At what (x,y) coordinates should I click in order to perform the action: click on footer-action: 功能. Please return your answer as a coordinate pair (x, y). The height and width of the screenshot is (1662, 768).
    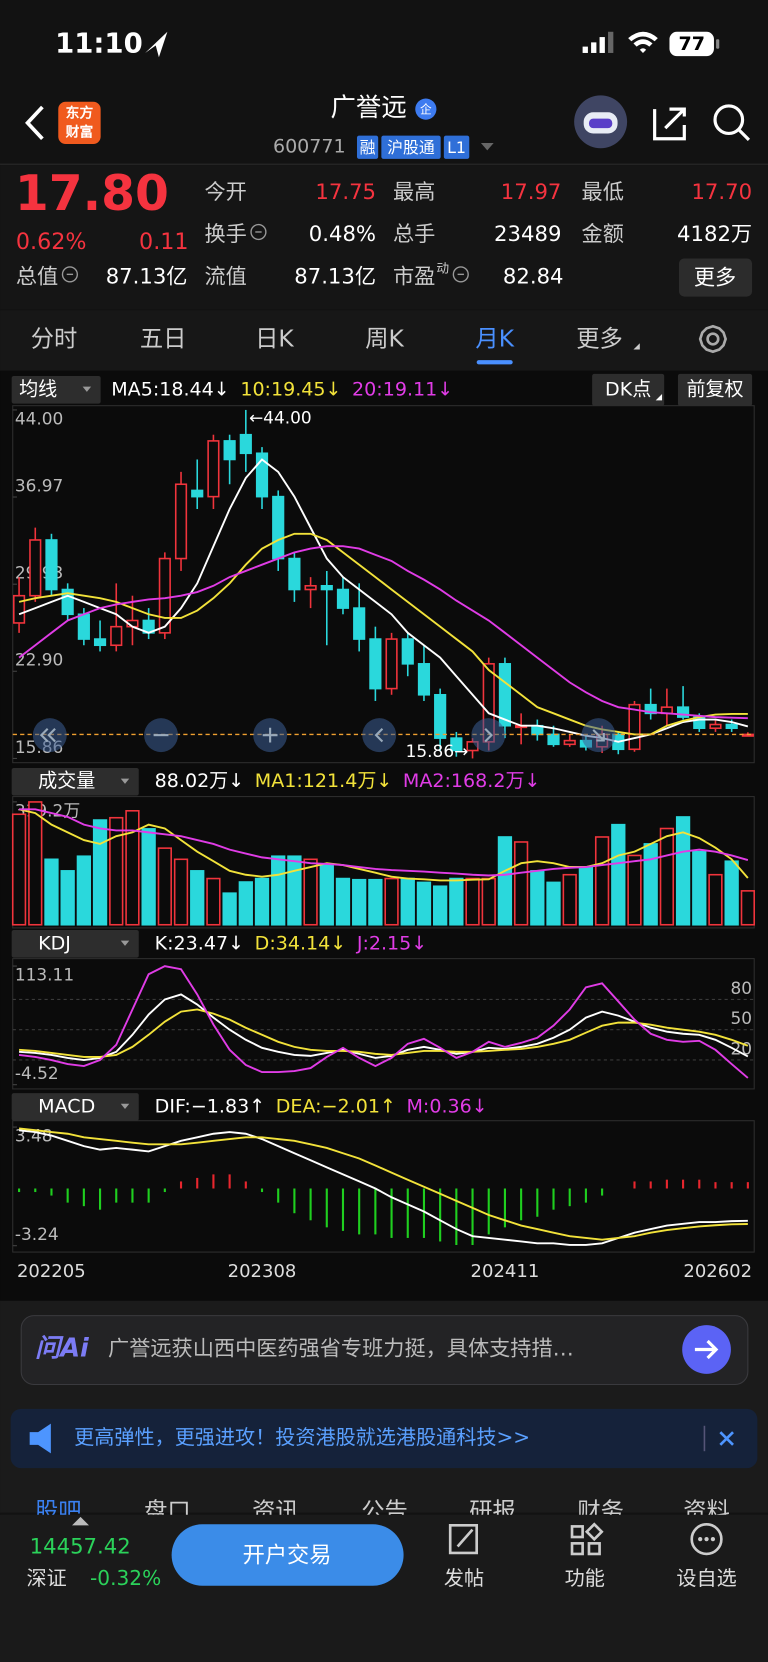
    Looking at the image, I should click on (585, 1578).